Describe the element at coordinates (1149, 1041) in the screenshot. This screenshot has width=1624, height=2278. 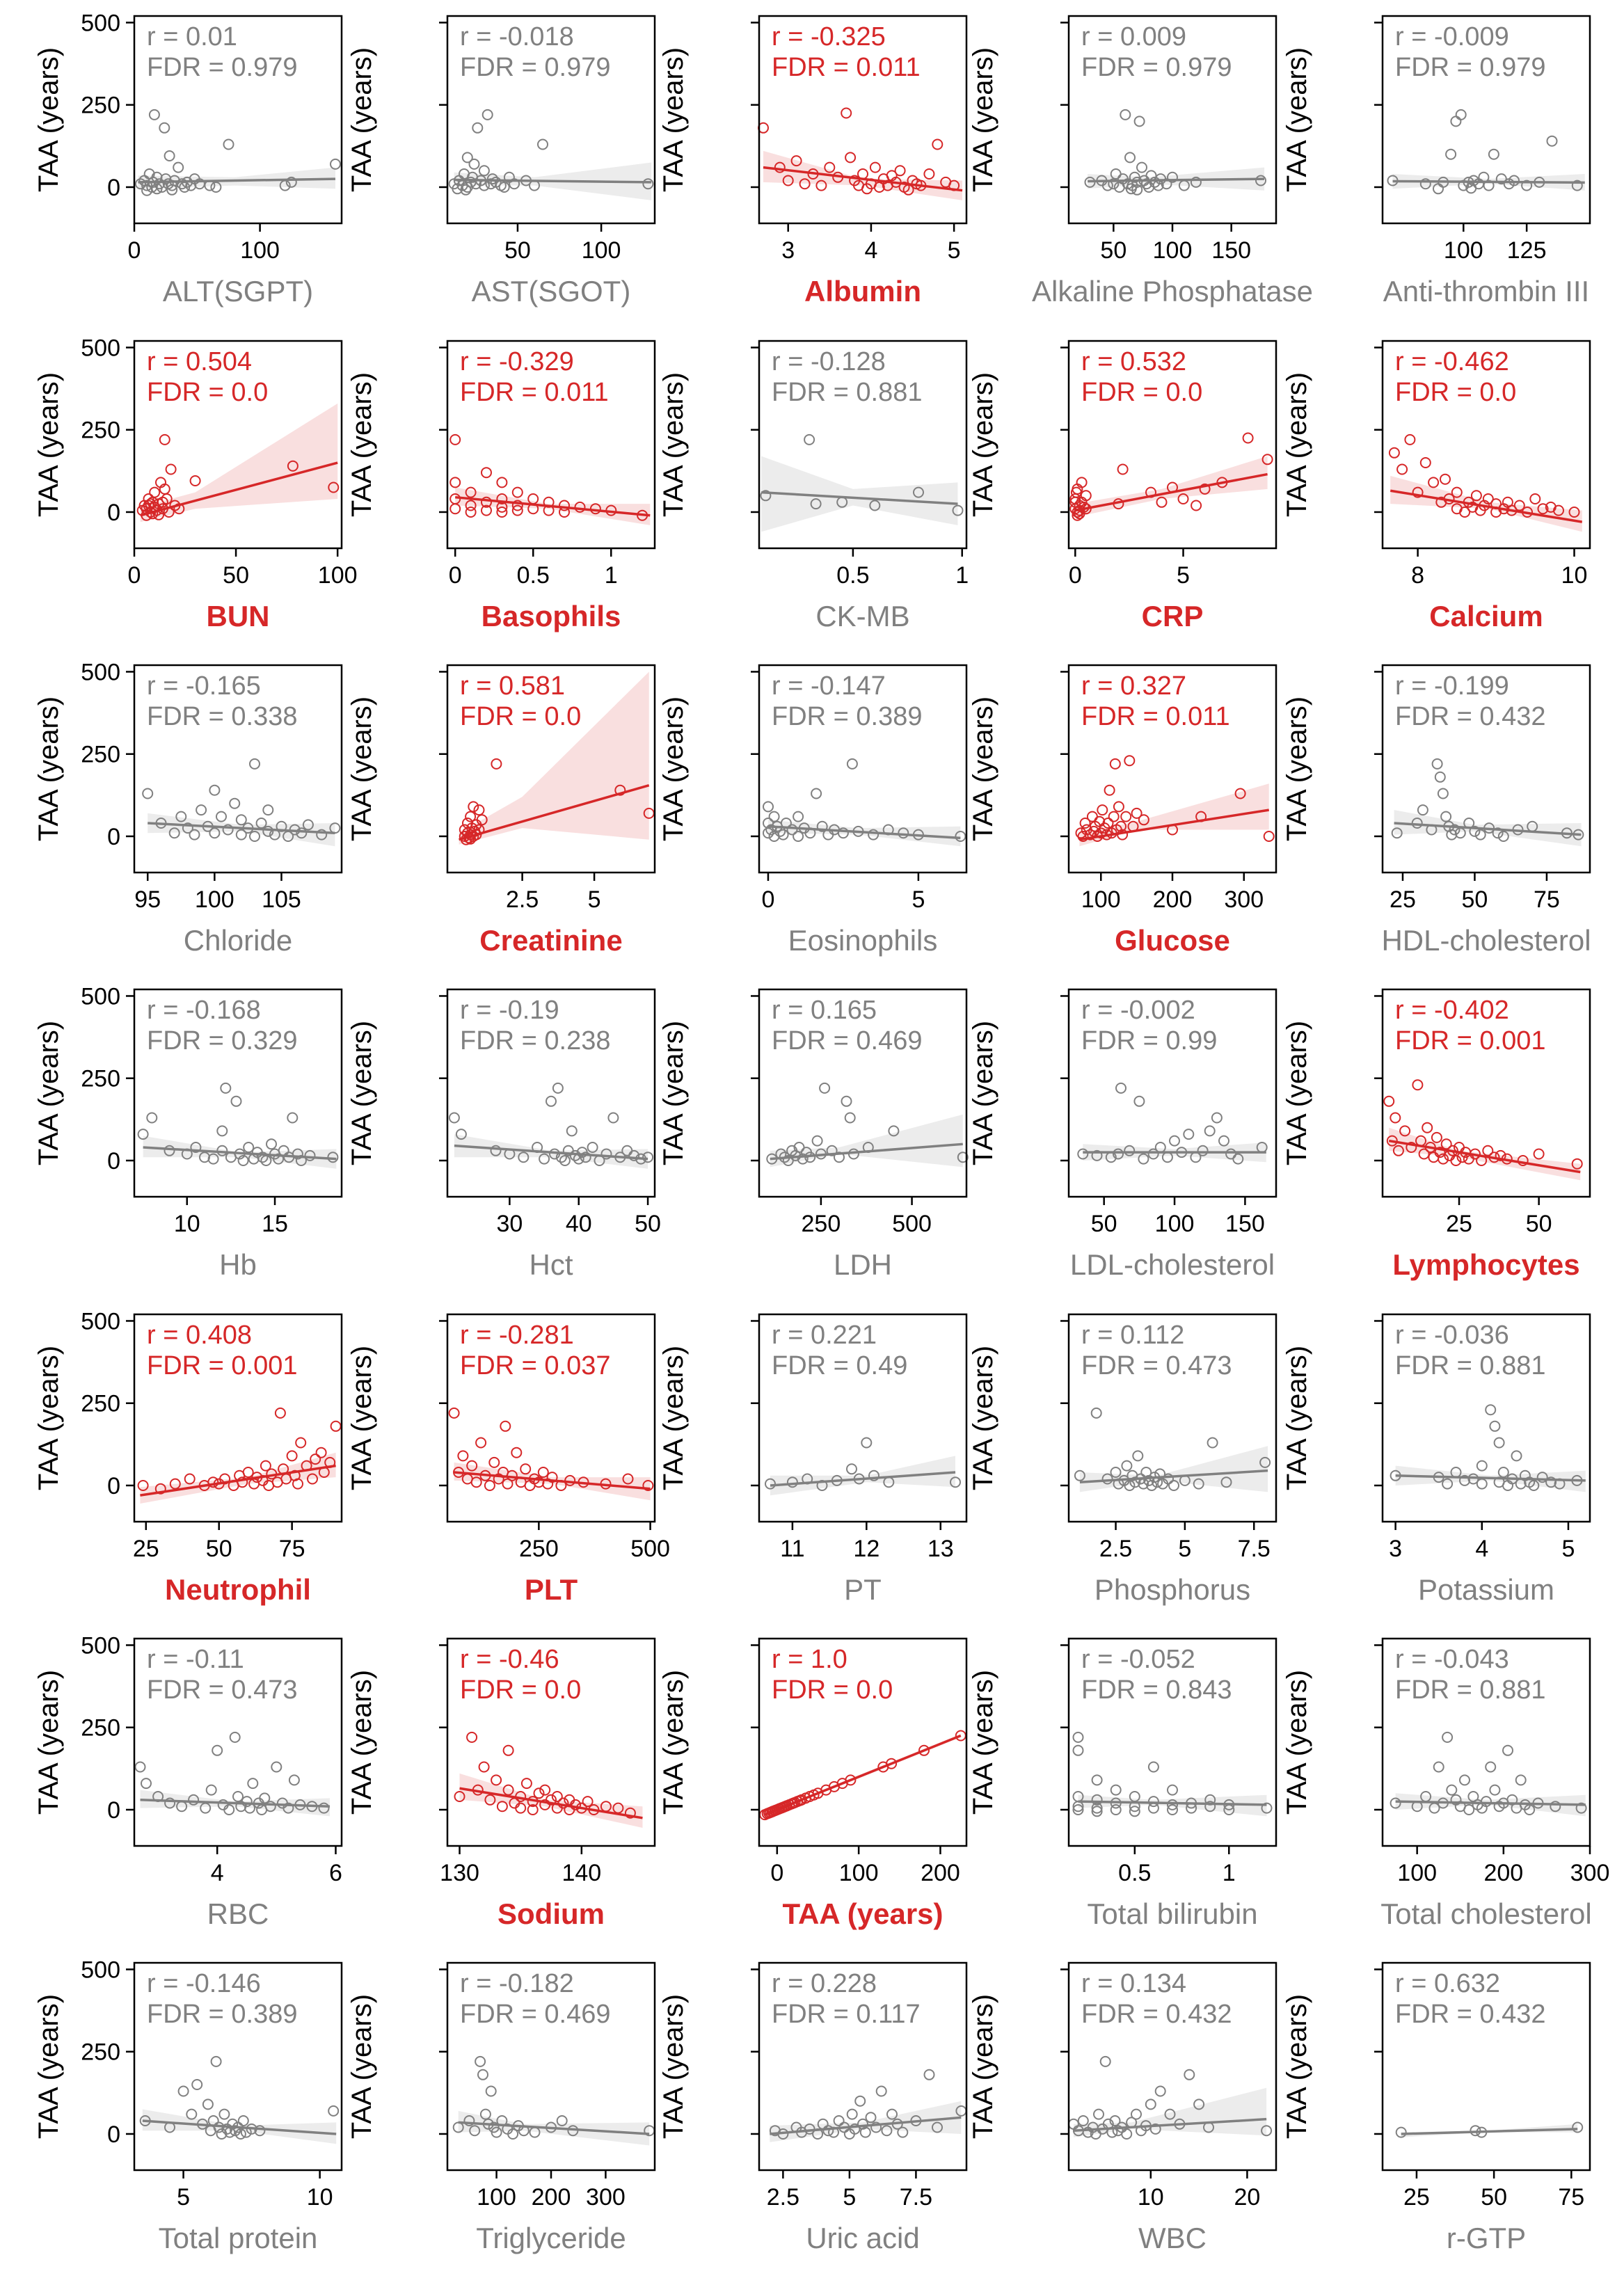
I see `fdr-label: FDR = 0.99` at that location.